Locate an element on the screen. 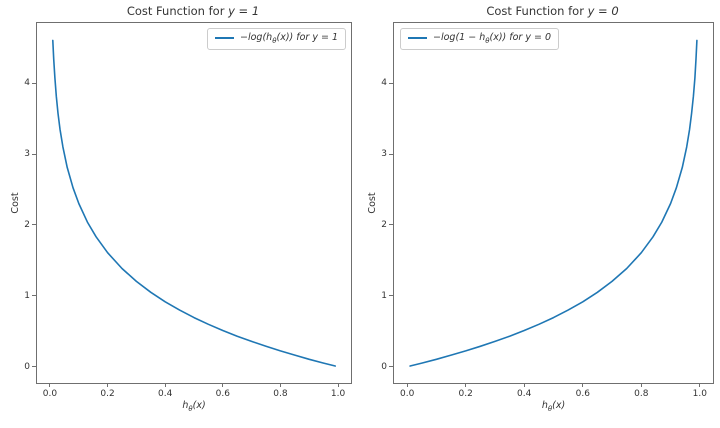 Image resolution: width=720 pixels, height=428 pixels. legend-label-y0: −log(1 − hθ(x)) for y = 0 is located at coordinates (492, 38).